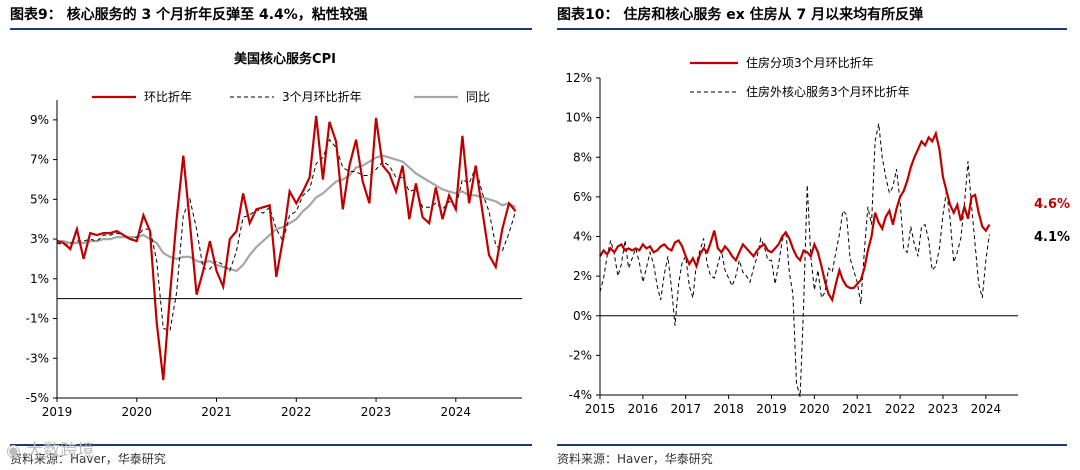 The width and height of the screenshot is (1080, 470). I want to click on y-tick-label: 12%, so click(578, 78).